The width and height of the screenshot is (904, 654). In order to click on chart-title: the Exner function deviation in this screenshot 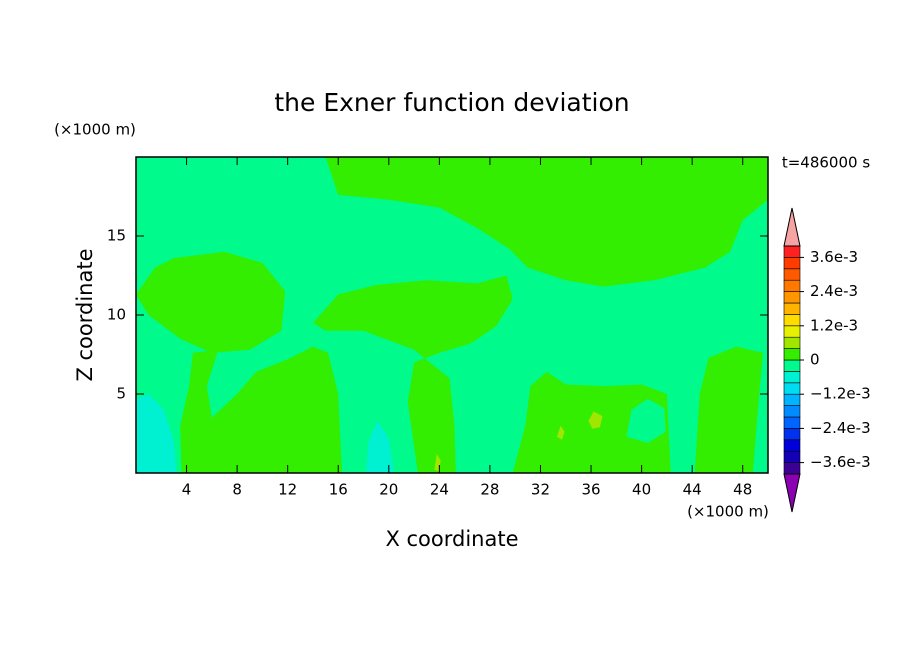, I will do `click(451, 102)`.